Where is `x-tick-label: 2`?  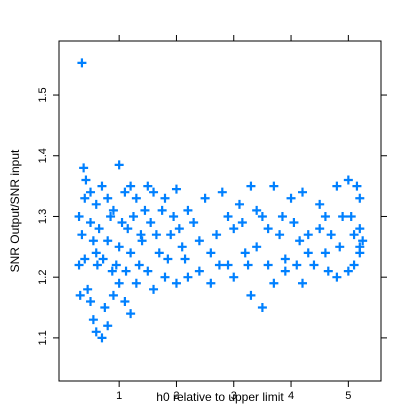
x-tick-label: 2 is located at coordinates (176, 396).